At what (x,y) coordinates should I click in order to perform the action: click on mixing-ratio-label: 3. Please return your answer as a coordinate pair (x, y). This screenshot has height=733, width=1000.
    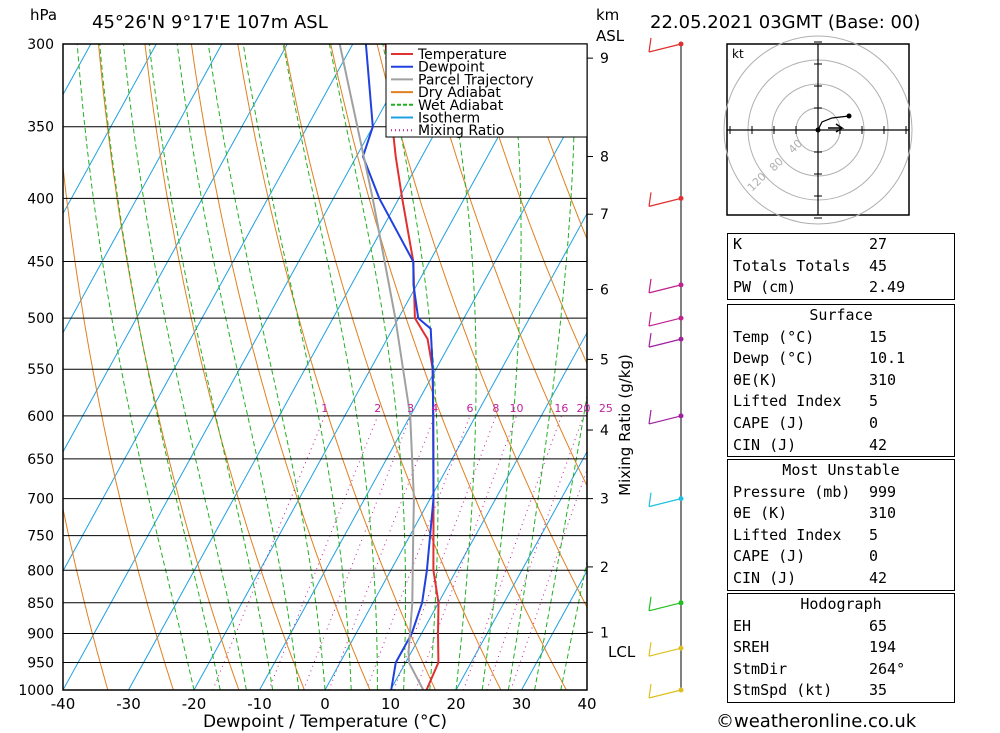
    Looking at the image, I should click on (410, 408).